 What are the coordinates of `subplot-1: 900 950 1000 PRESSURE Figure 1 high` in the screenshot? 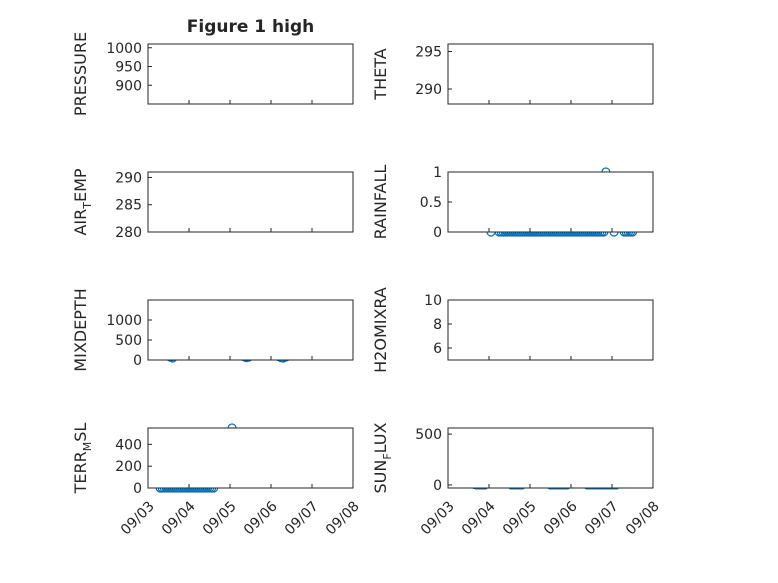 It's located at (212, 66).